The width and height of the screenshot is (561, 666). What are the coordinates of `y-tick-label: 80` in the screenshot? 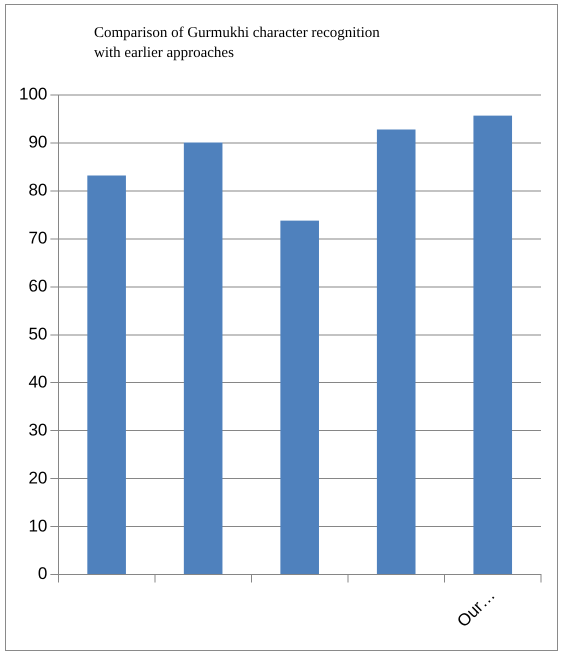 It's located at (38, 190).